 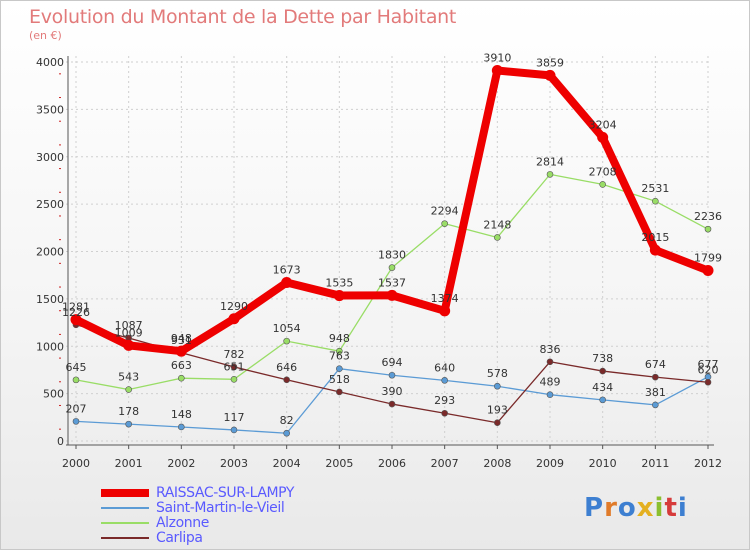 What do you see at coordinates (231, 523) in the screenshot?
I see `legend-item: Alzonne` at bounding box center [231, 523].